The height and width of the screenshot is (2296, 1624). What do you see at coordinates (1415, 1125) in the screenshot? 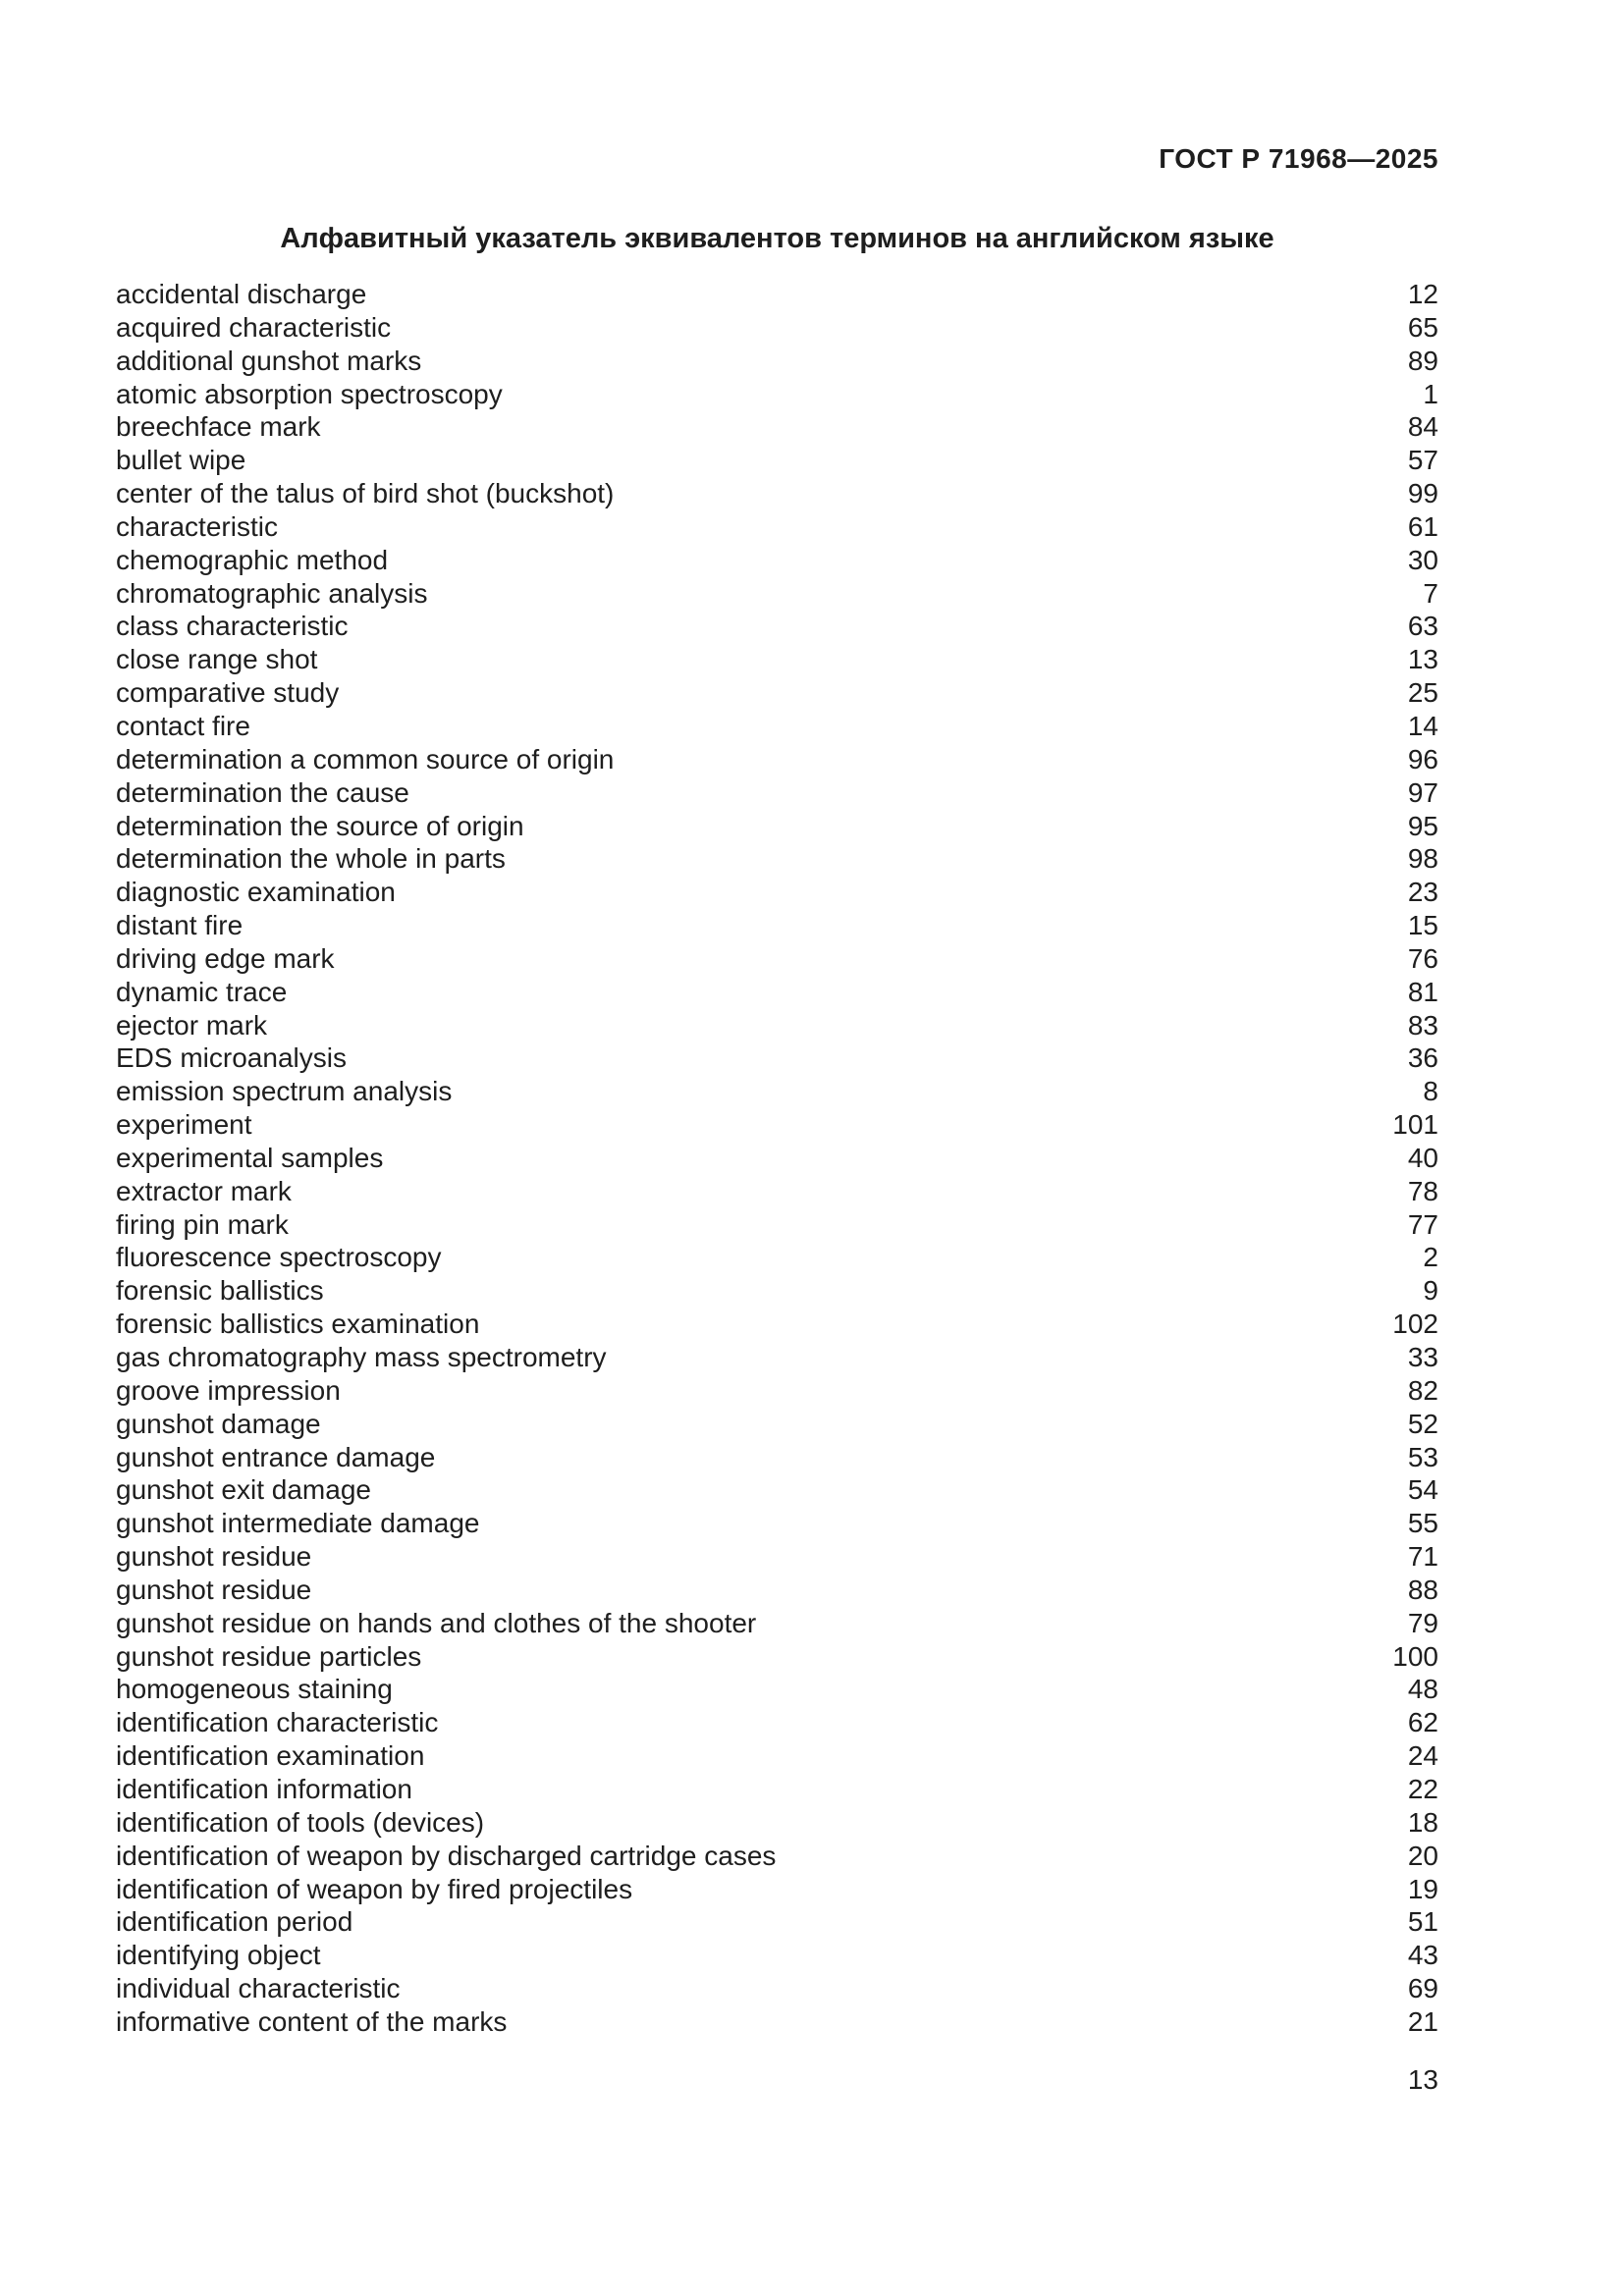
I see `term-page-ref: 101` at bounding box center [1415, 1125].